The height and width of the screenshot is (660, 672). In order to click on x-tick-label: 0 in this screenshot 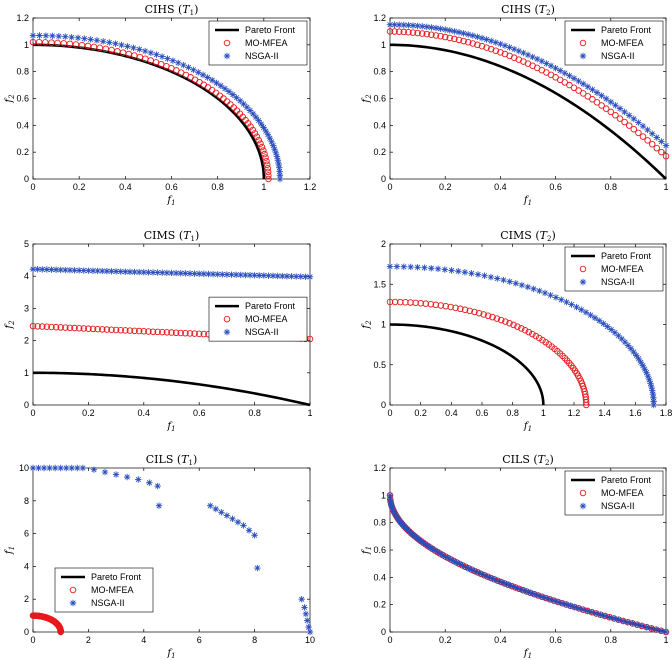, I will do `click(389, 187)`.